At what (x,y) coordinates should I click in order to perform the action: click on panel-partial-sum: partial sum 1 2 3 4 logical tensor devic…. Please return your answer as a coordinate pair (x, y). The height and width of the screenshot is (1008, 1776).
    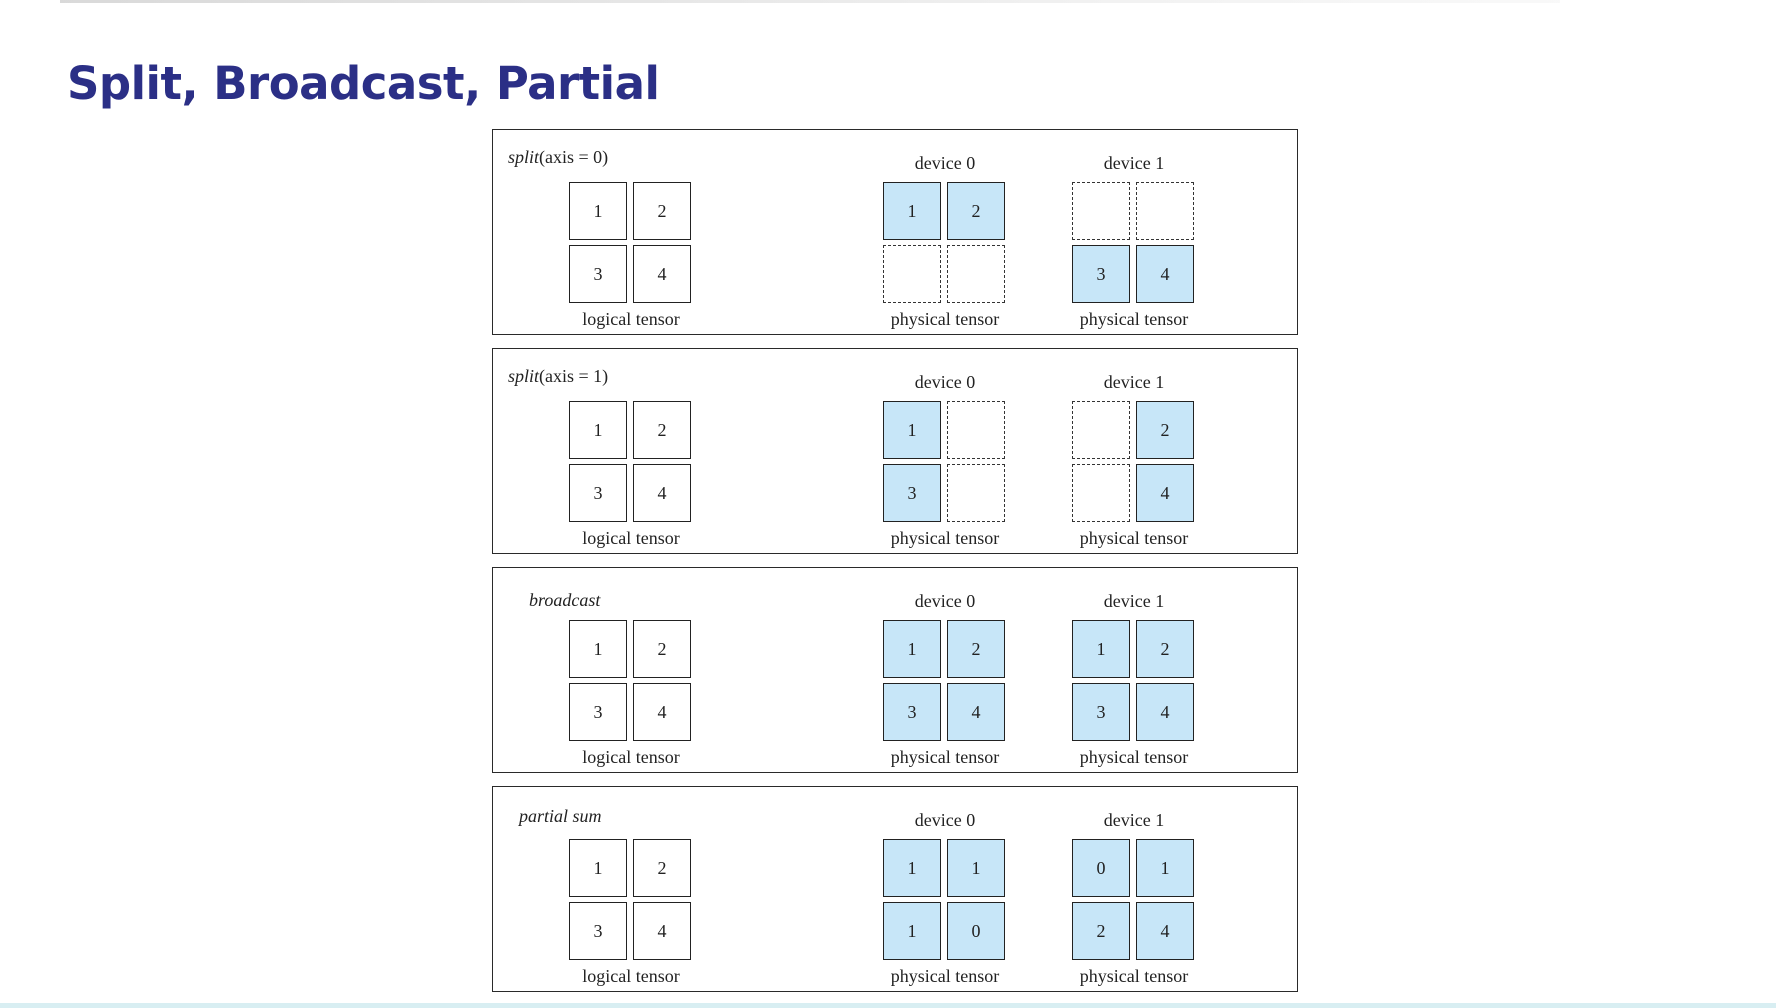
    Looking at the image, I should click on (895, 889).